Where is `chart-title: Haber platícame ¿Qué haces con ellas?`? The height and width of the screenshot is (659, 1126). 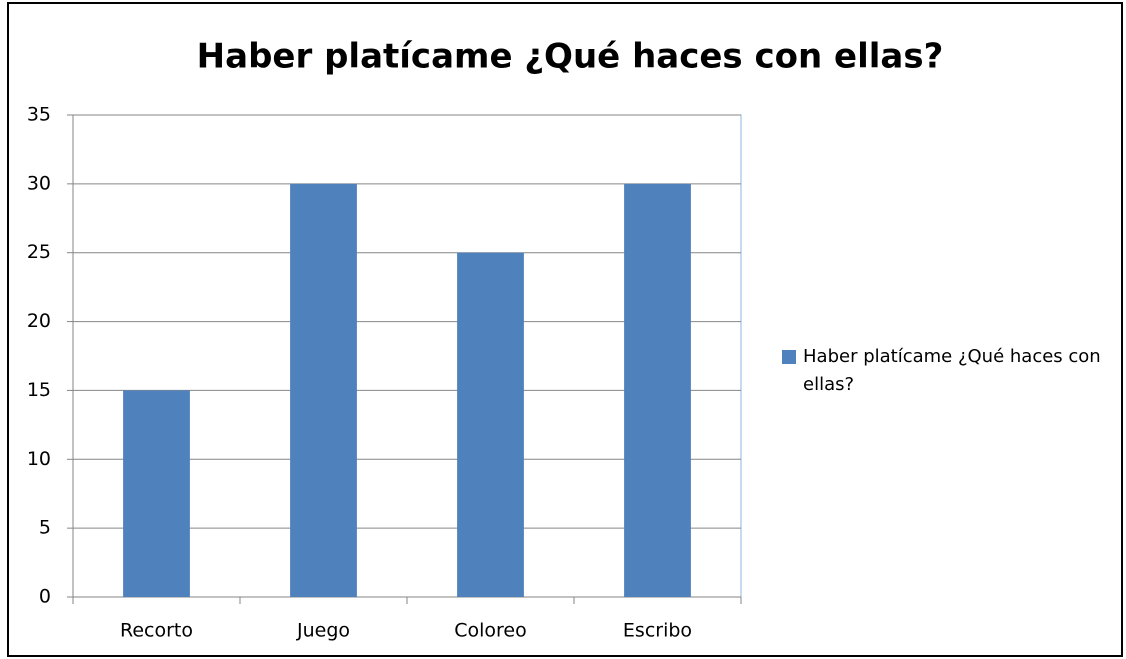
chart-title: Haber platícame ¿Qué haces con ellas? is located at coordinates (570, 57).